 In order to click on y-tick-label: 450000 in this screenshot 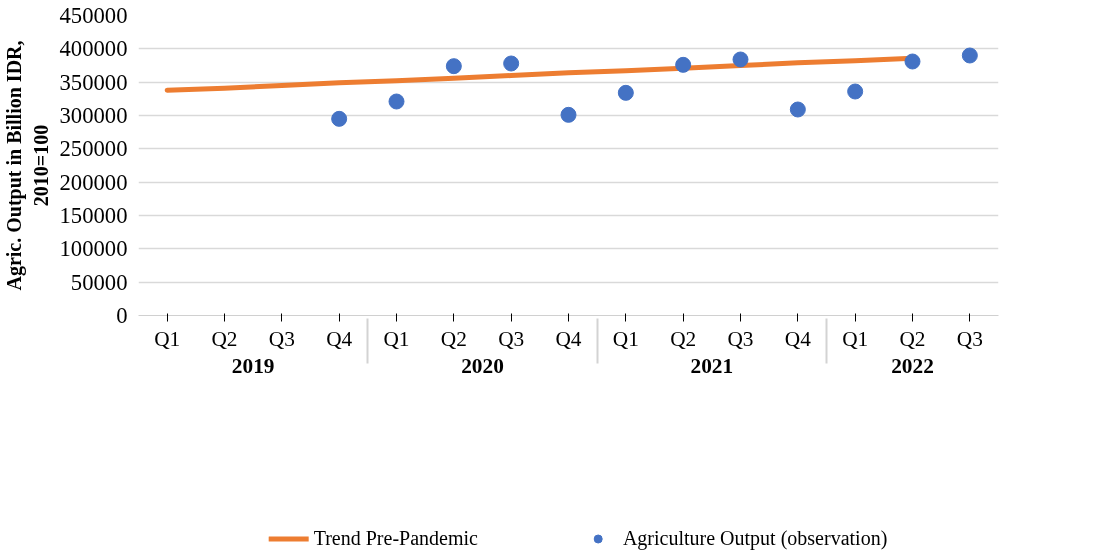, I will do `click(93, 15)`.